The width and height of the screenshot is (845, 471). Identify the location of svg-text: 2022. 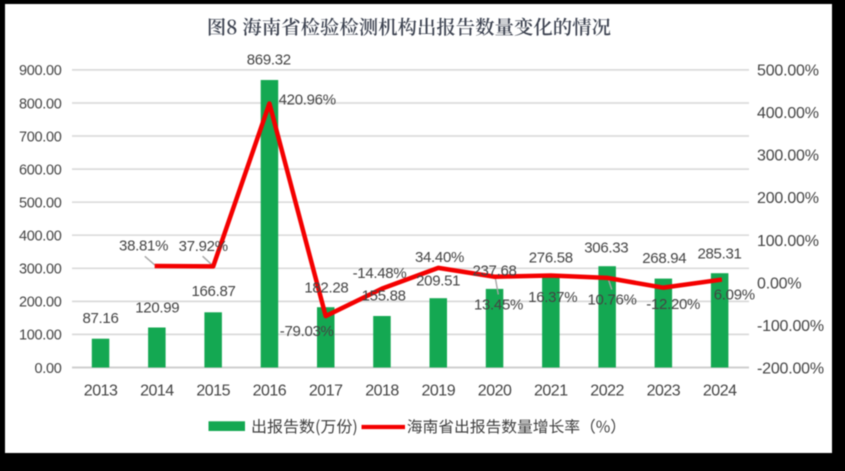
(607, 390).